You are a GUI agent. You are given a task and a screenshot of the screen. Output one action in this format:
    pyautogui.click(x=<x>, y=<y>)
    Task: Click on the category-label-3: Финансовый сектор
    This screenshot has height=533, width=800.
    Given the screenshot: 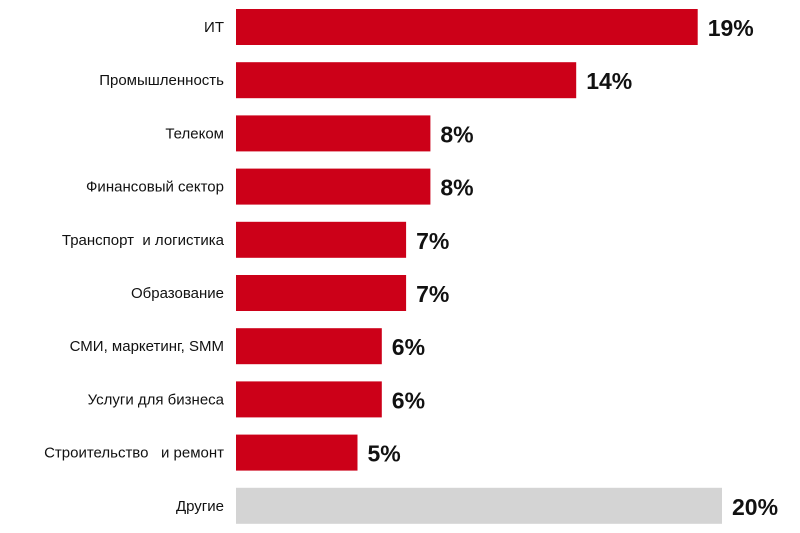 What is the action you would take?
    pyautogui.click(x=155, y=187)
    